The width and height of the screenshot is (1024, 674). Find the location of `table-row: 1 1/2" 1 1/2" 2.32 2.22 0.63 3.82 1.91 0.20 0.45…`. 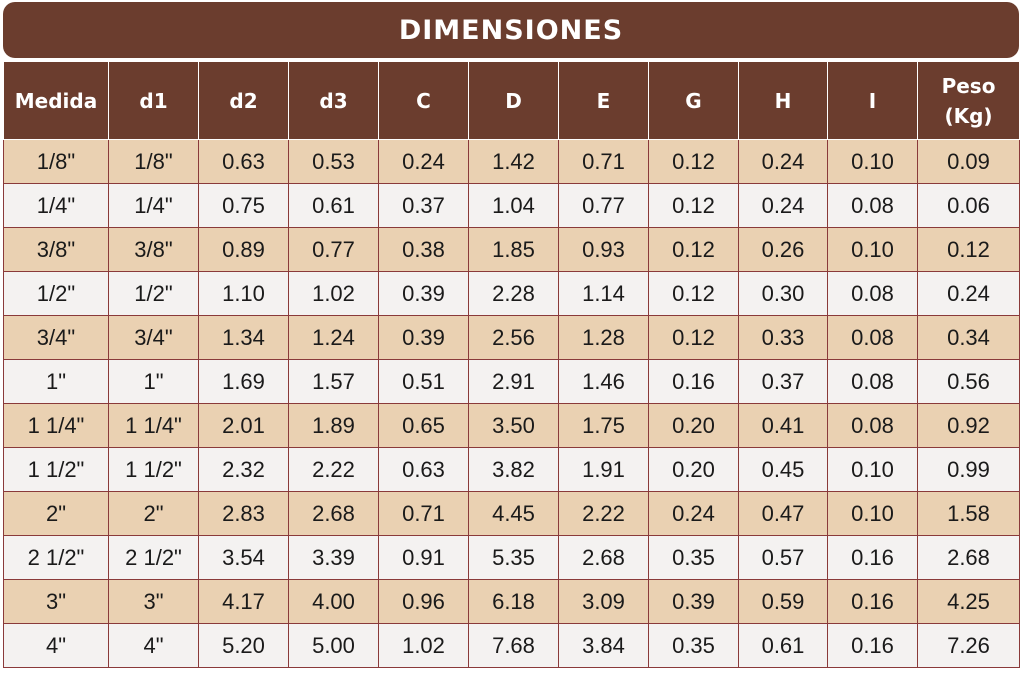

table-row: 1 1/2" 1 1/2" 2.32 2.22 0.63 3.82 1.91 0.20 0.45… is located at coordinates (511, 469).